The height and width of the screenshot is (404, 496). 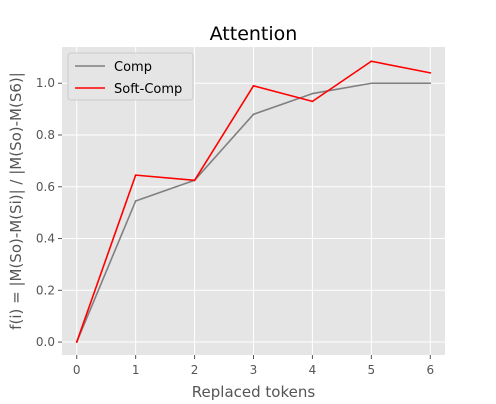 I want to click on y-tick-labels: 0.0 0.2 0.4 0.6 0.8 1.0, so click(x=49, y=212).